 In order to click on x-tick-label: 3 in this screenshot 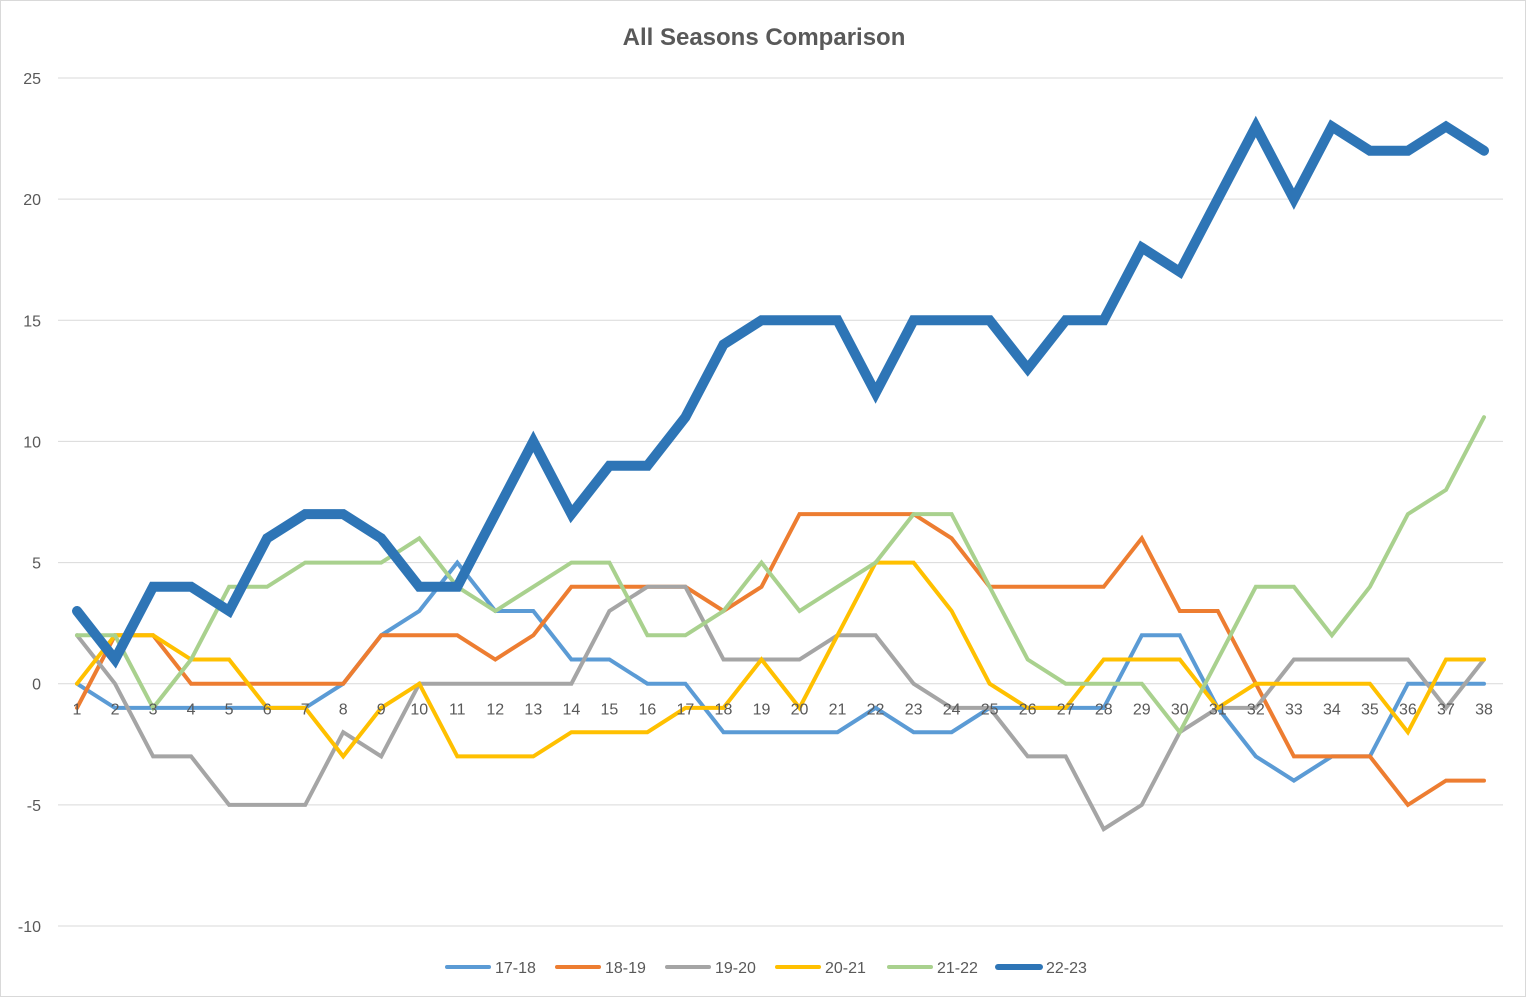, I will do `click(153, 710)`.